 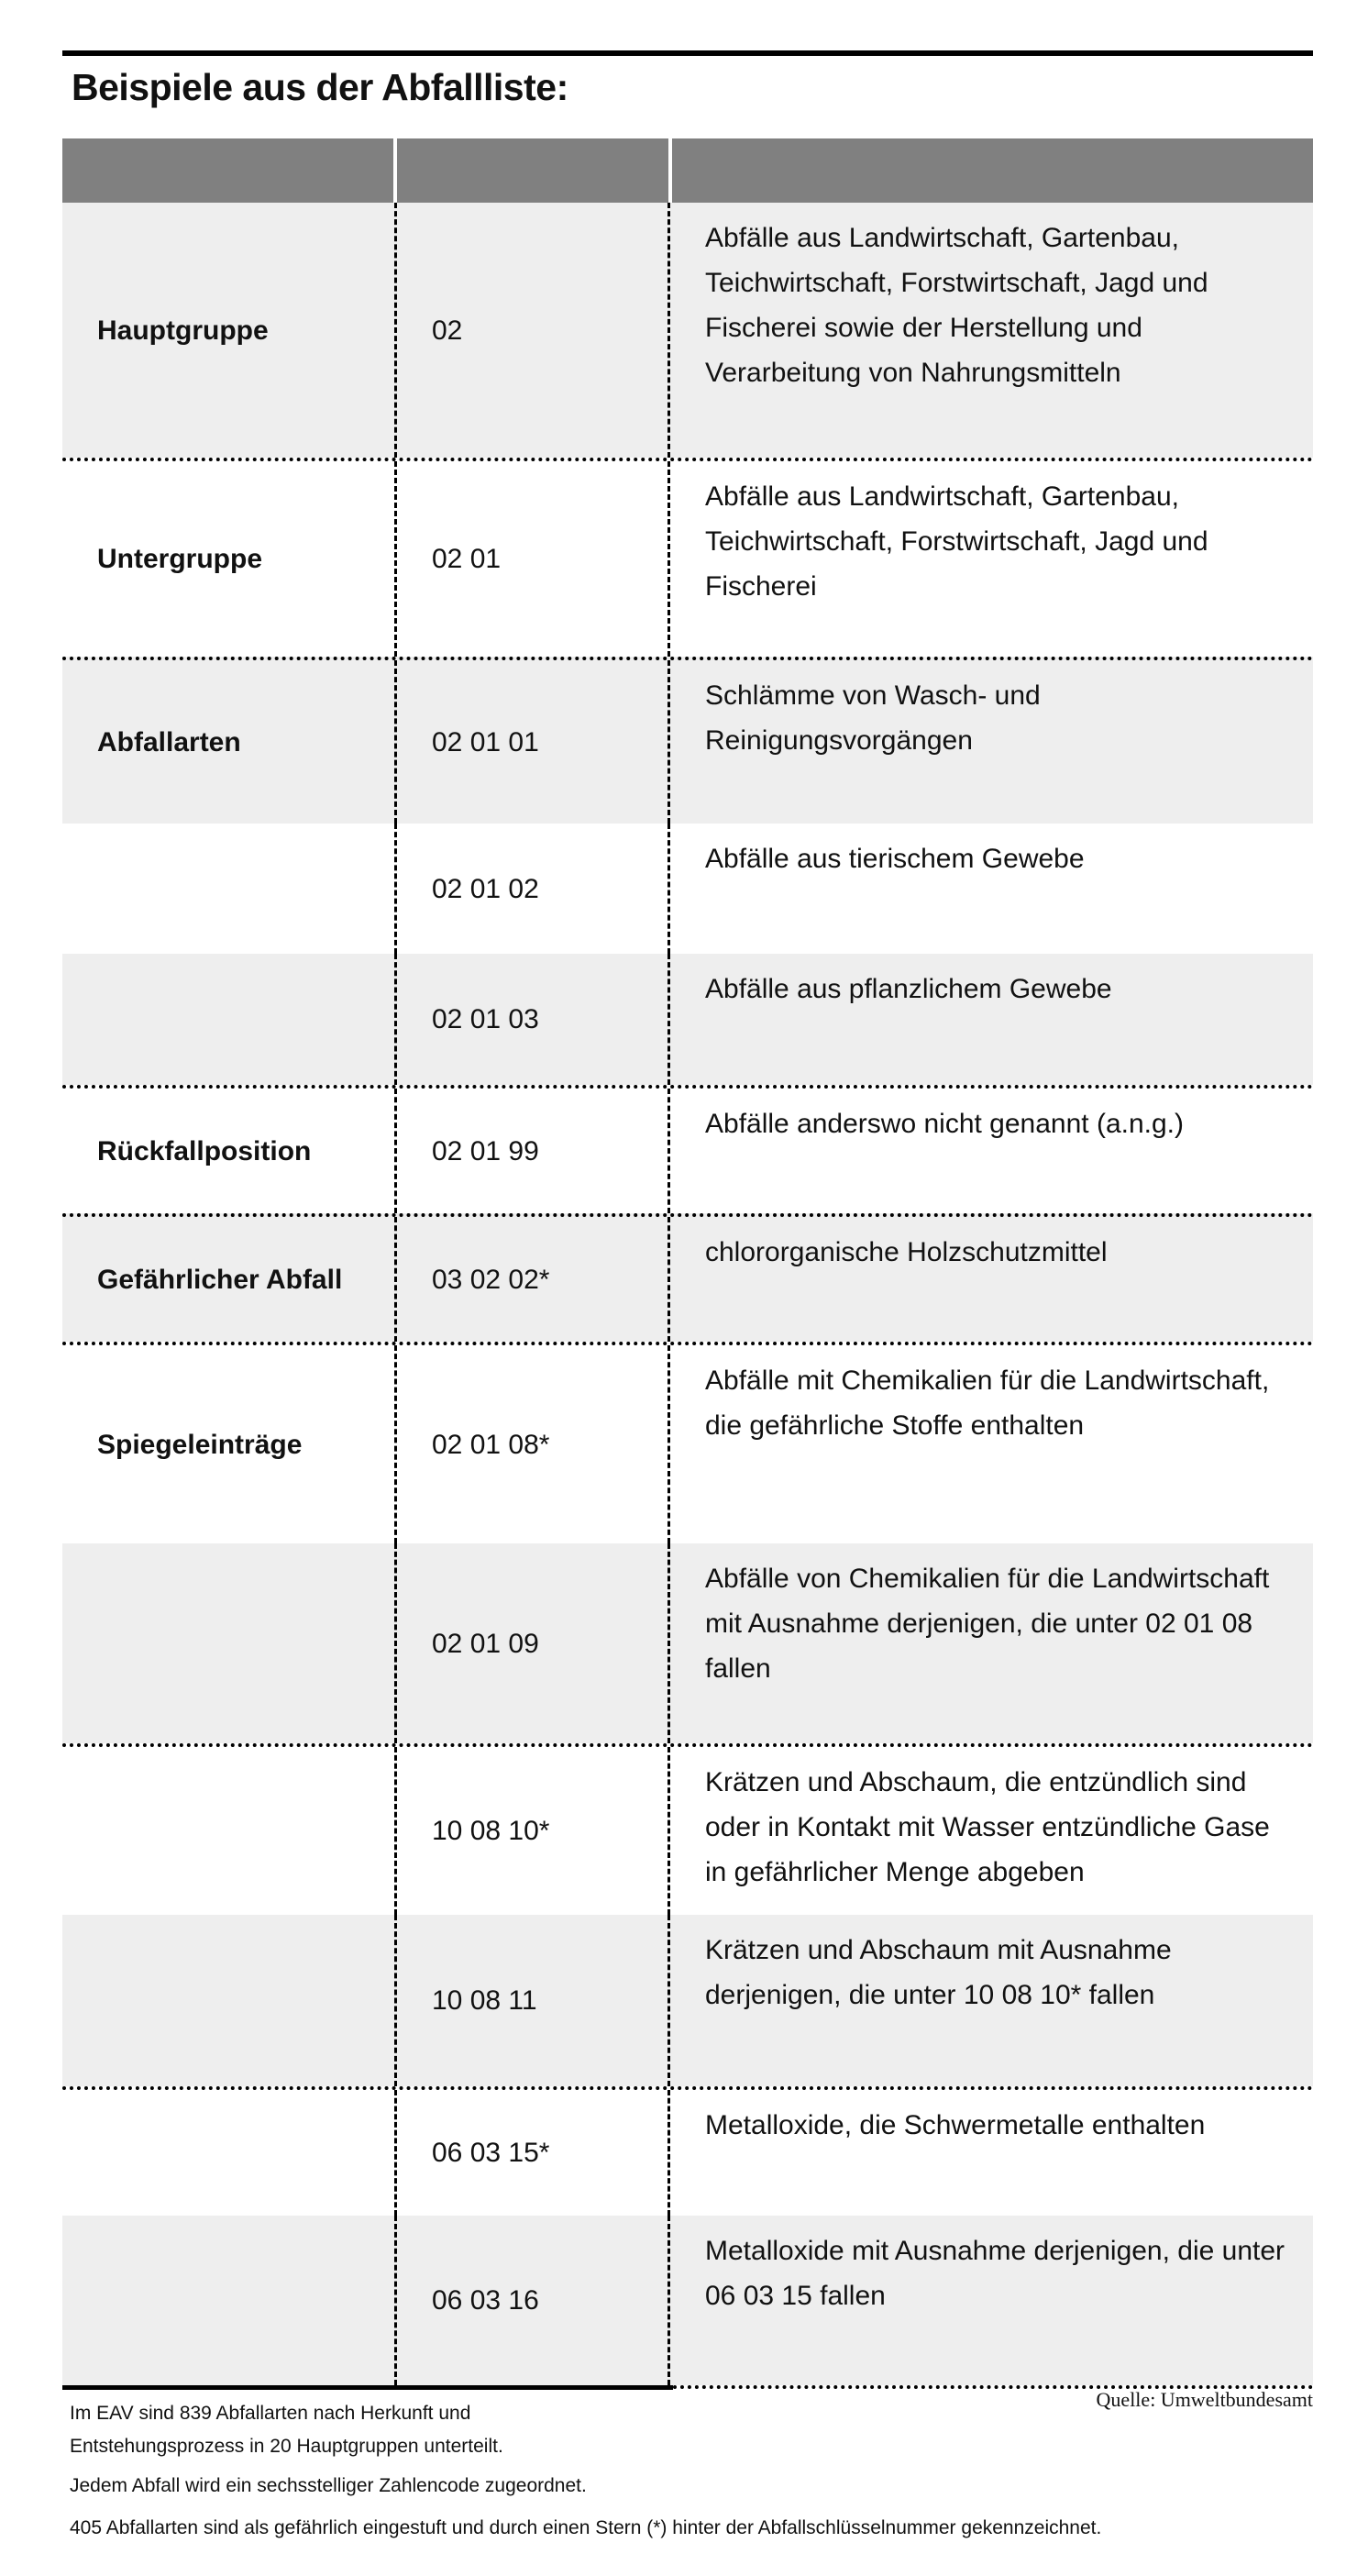 I want to click on code-cell-text: 02 01, so click(x=467, y=559).